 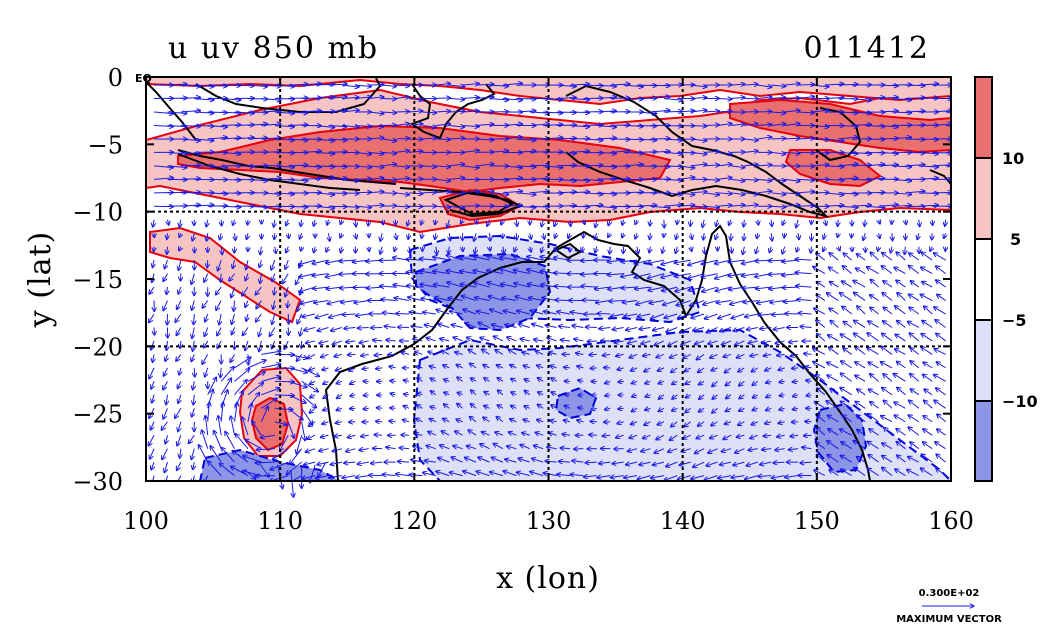 What do you see at coordinates (452, 111) in the screenshot?
I see `sulawesi-coast` at bounding box center [452, 111].